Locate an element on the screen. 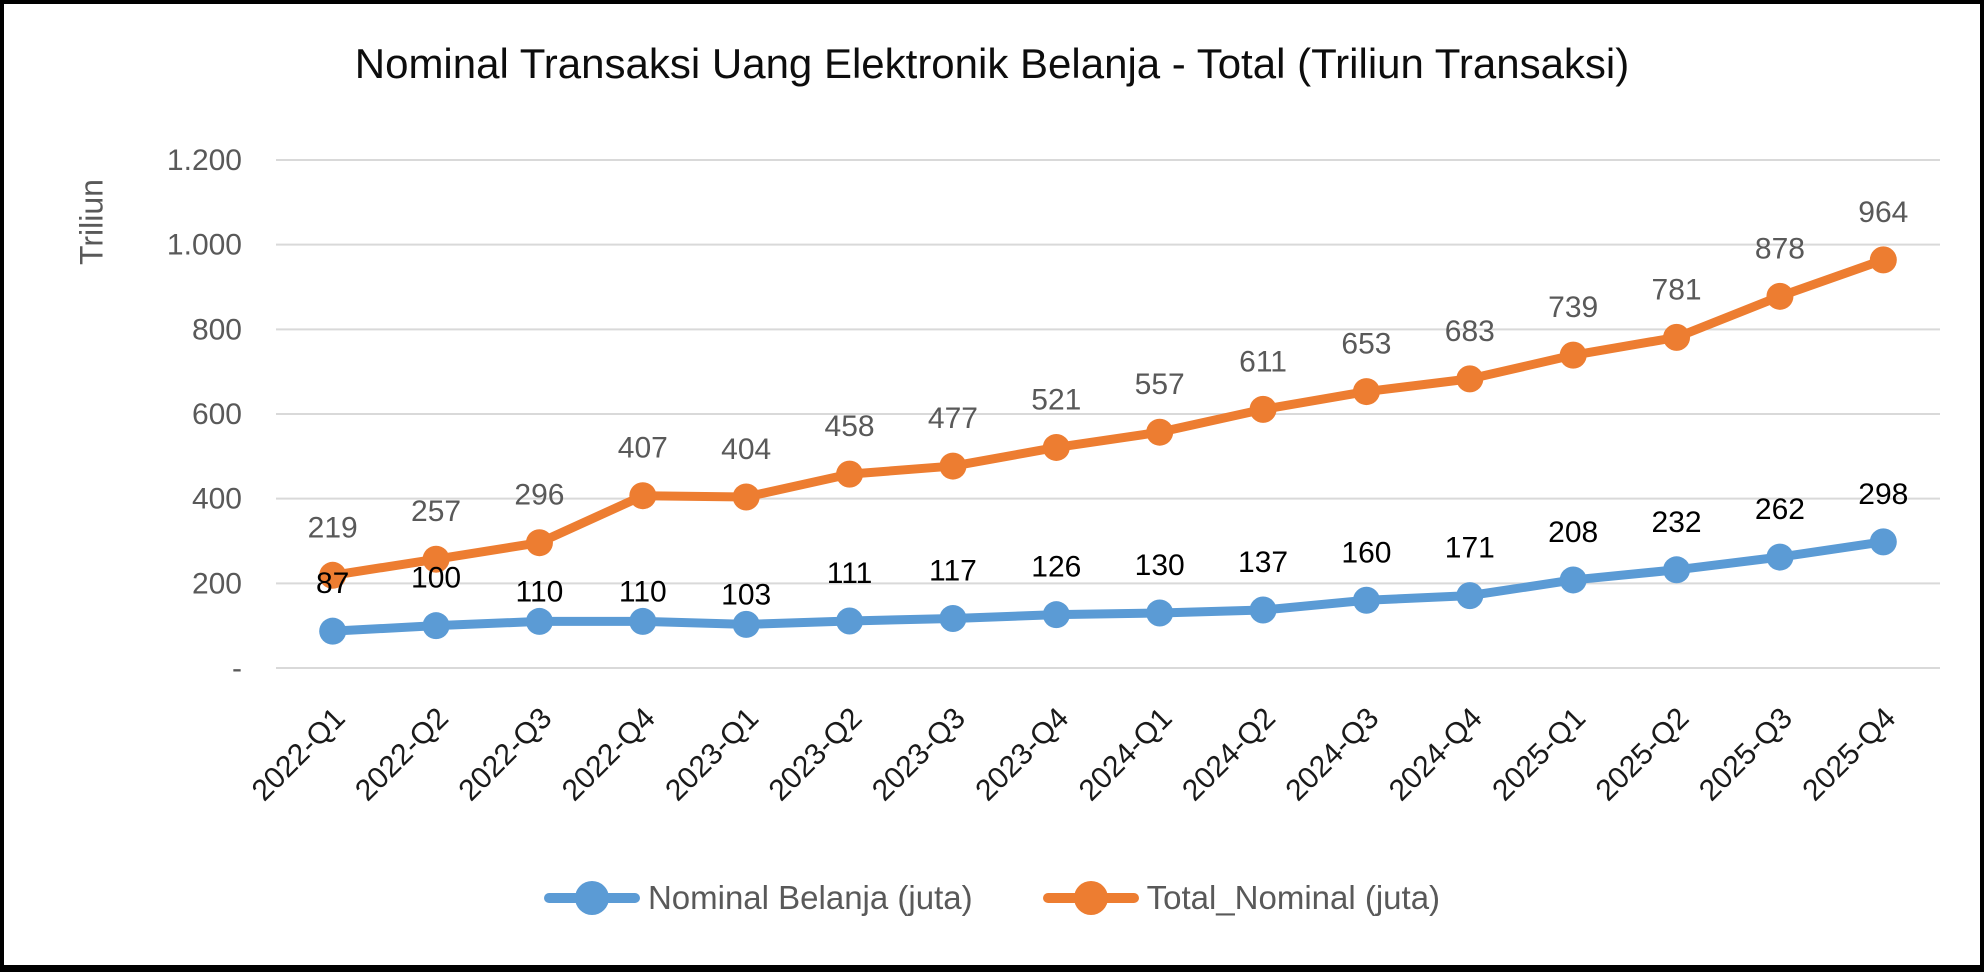  series-line-nominal-belanja is located at coordinates (1108, 586).